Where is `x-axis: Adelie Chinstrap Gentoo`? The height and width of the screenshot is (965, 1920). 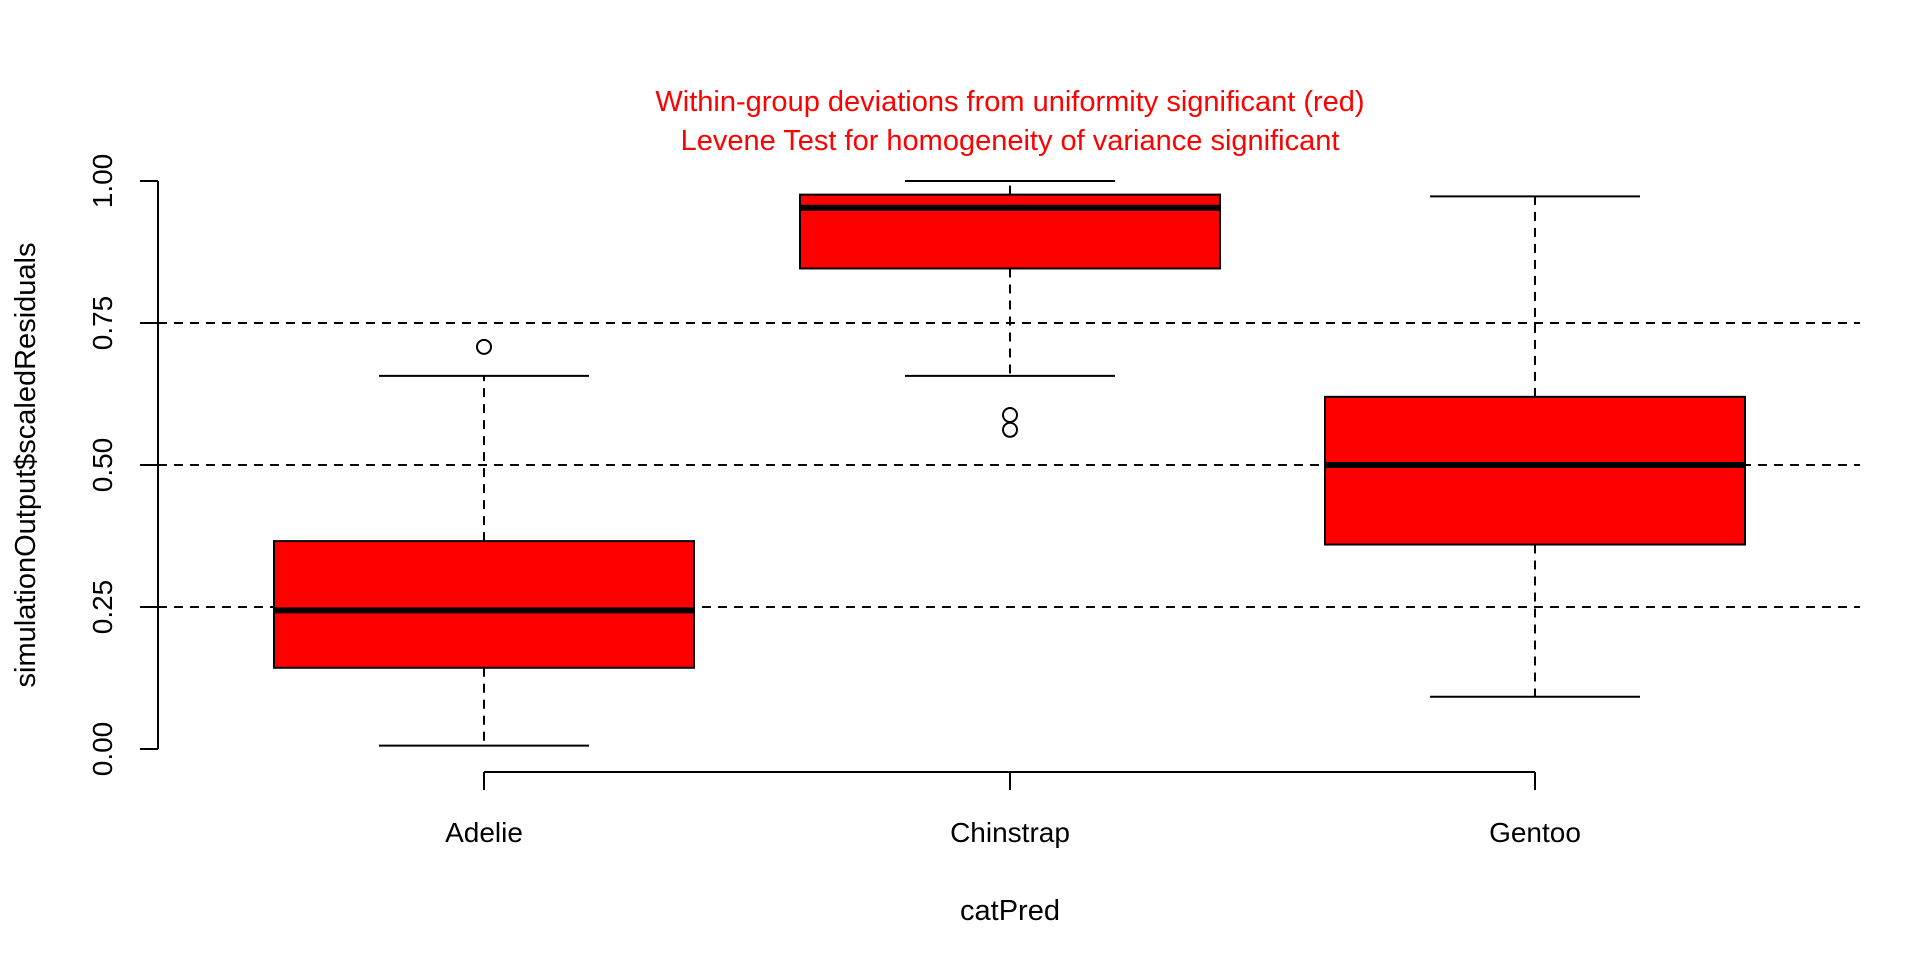 x-axis: Adelie Chinstrap Gentoo is located at coordinates (1013, 809).